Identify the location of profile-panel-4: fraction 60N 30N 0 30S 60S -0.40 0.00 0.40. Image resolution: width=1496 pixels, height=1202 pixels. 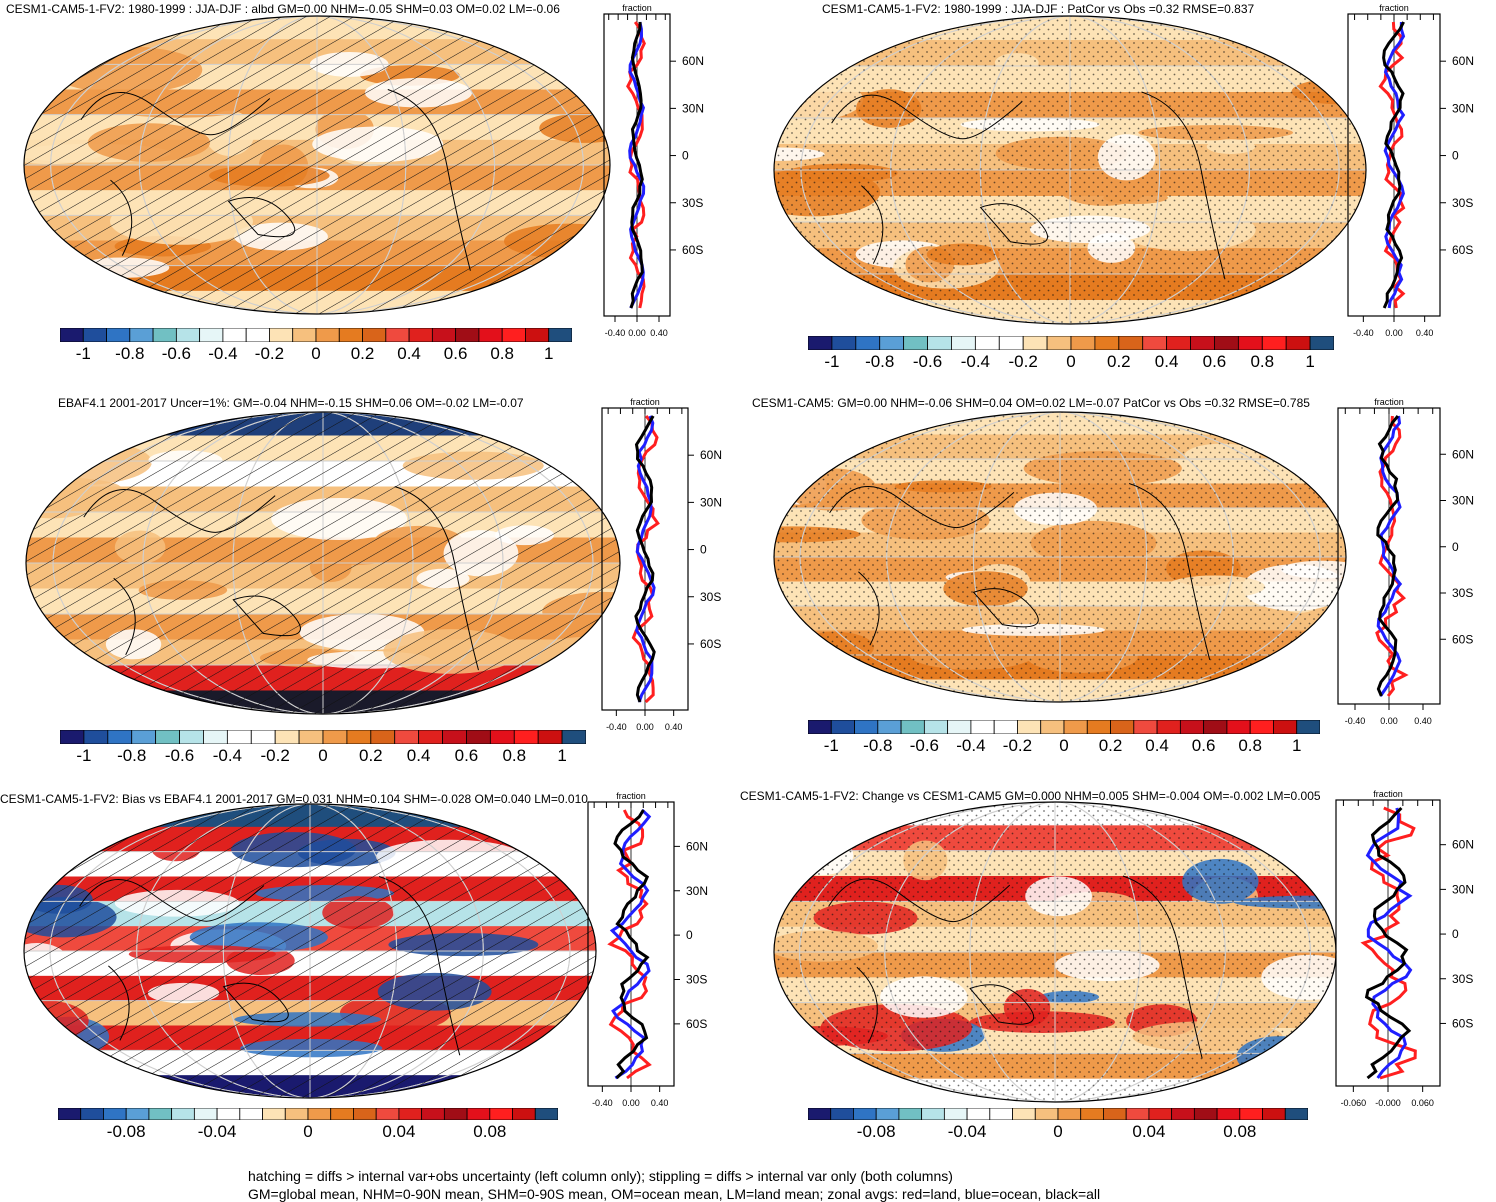
(1405, 561).